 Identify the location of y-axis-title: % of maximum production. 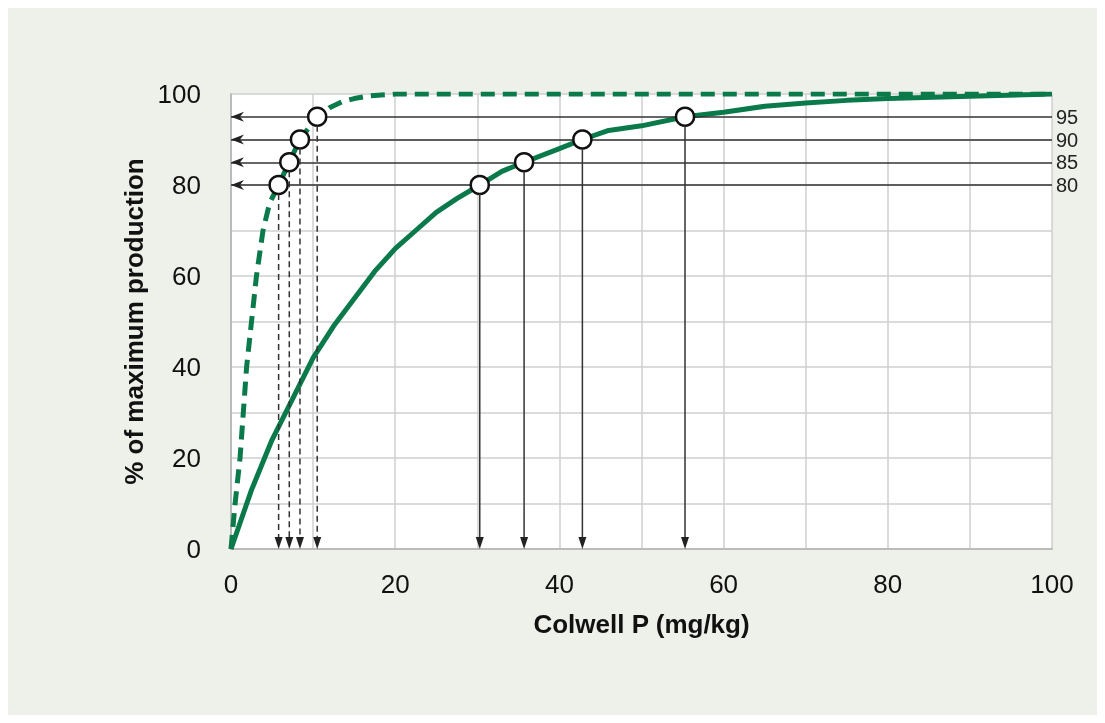
(133, 321).